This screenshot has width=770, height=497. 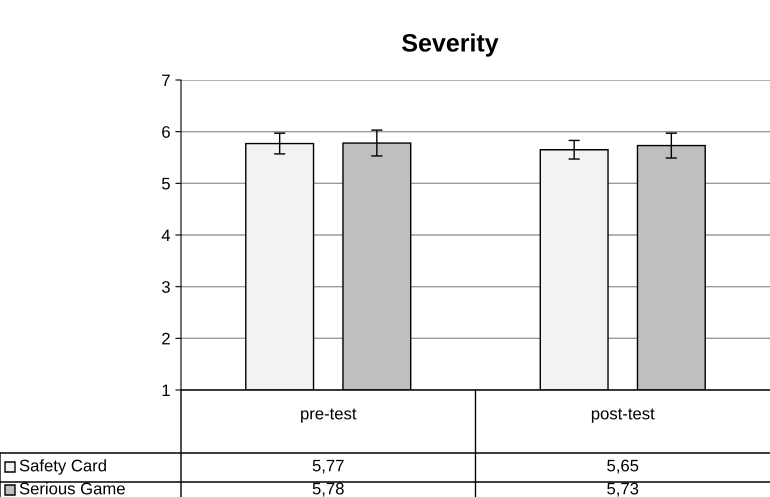 I want to click on data-label: 5,65, so click(x=622, y=467).